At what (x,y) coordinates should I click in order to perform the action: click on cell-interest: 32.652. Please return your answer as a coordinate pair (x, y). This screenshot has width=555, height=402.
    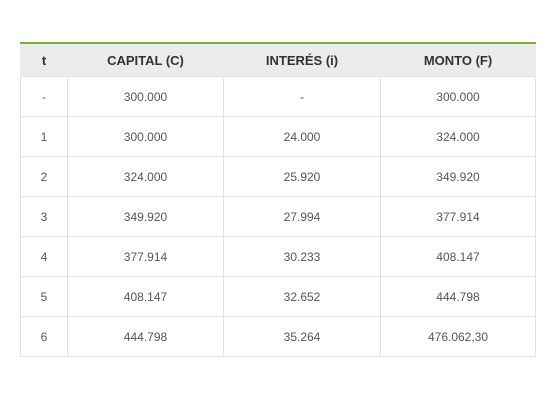
    Looking at the image, I should click on (302, 296).